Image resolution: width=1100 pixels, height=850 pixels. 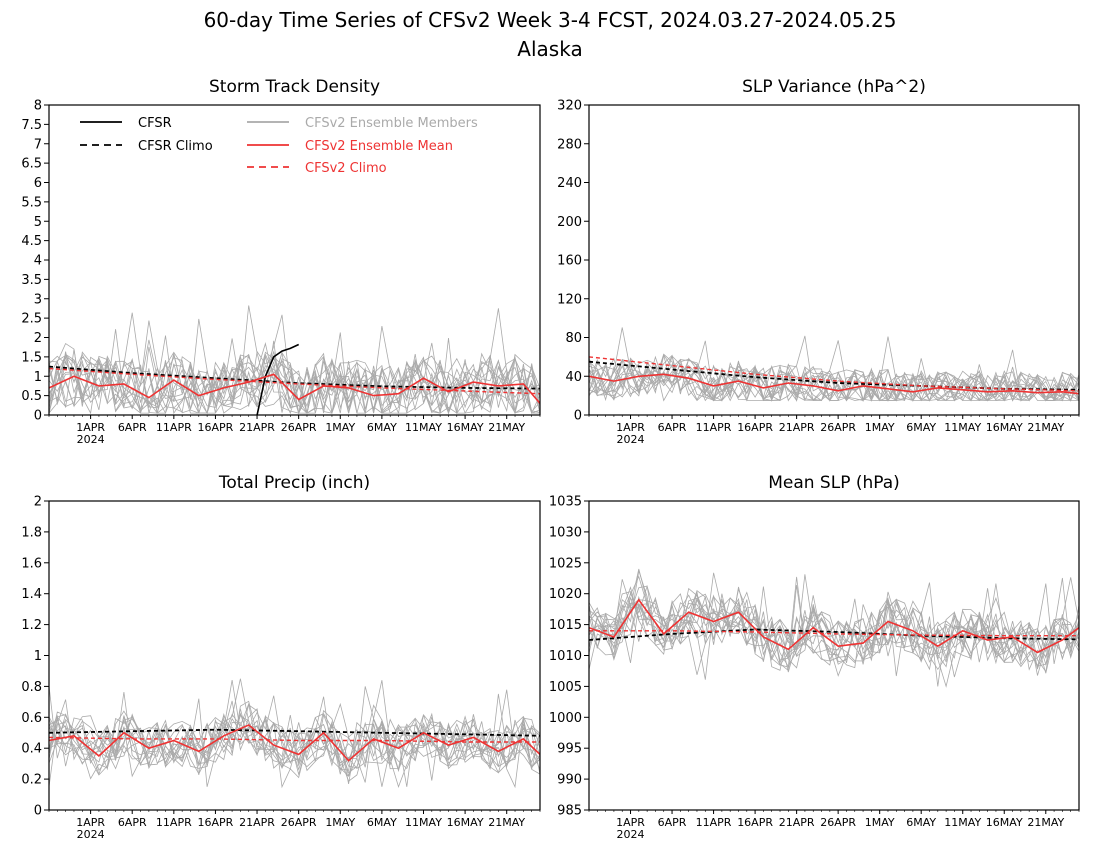 What do you see at coordinates (38, 261) in the screenshot?
I see `y-tick-label: 4` at bounding box center [38, 261].